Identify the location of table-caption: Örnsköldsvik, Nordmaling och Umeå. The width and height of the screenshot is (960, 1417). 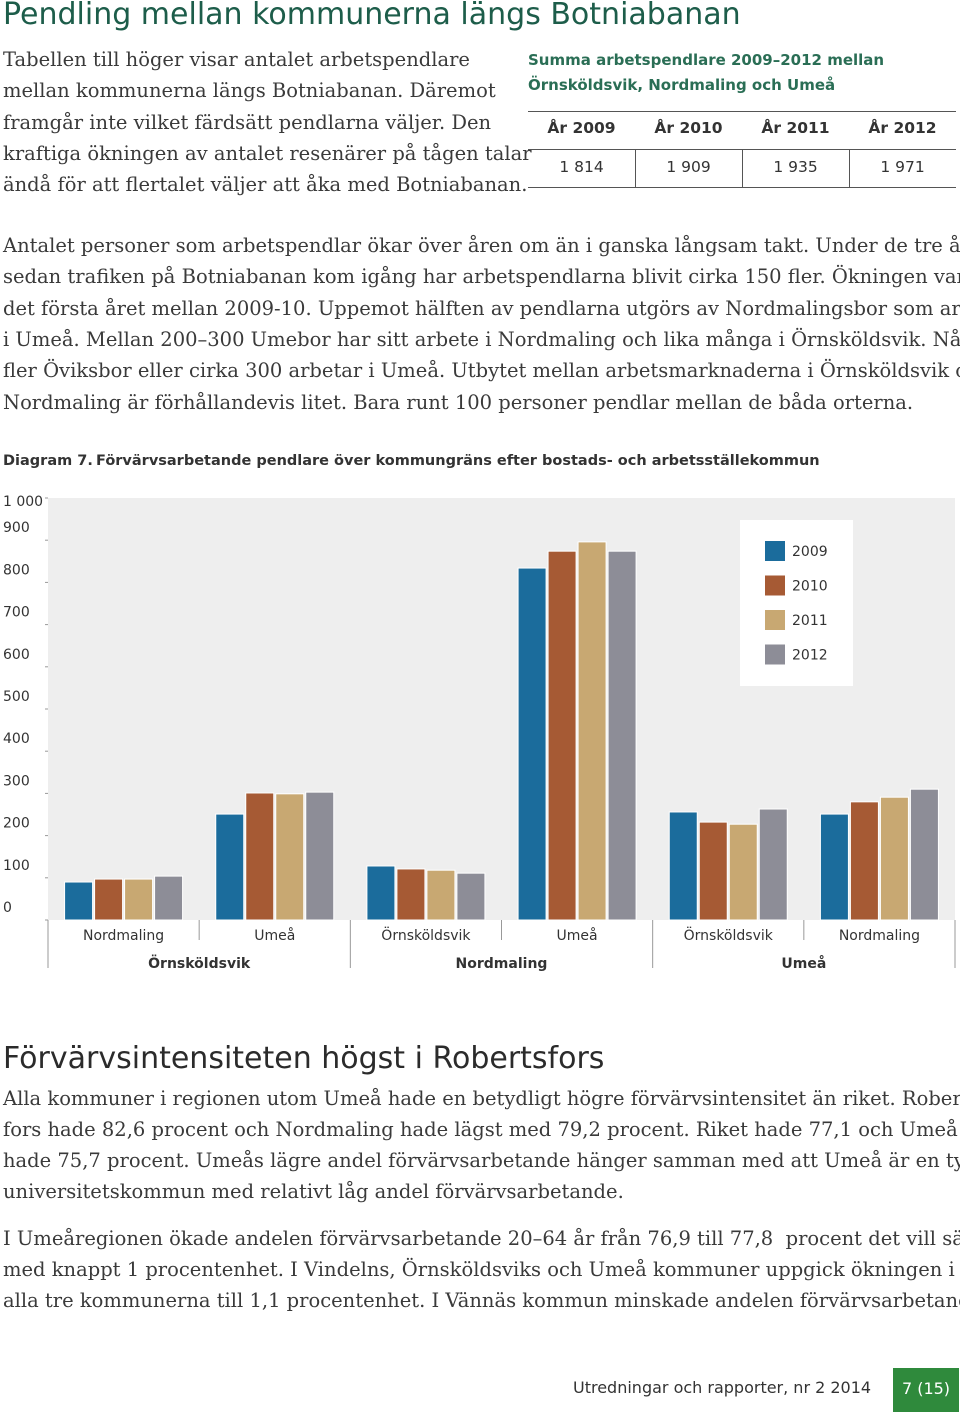
(682, 85).